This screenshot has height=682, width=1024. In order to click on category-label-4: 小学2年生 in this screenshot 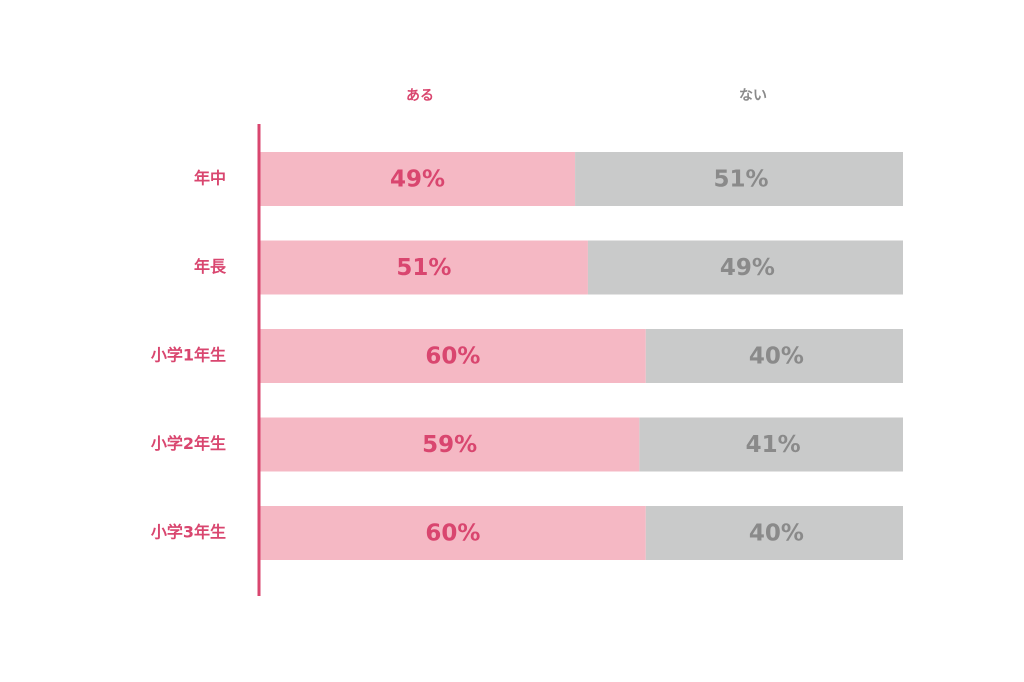, I will do `click(188, 443)`.